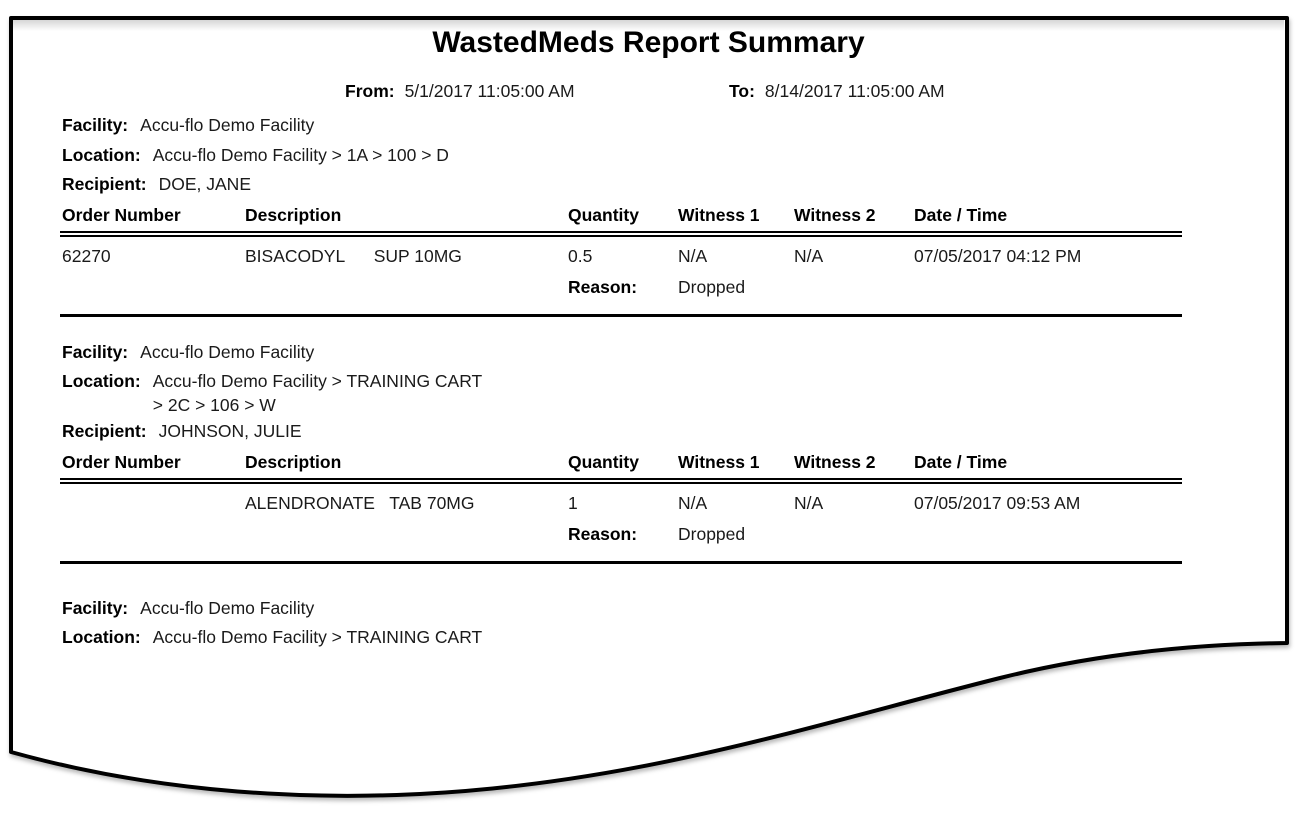 This screenshot has width=1313, height=833. Describe the element at coordinates (573, 502) in the screenshot. I see `quantity-cell: 1` at that location.